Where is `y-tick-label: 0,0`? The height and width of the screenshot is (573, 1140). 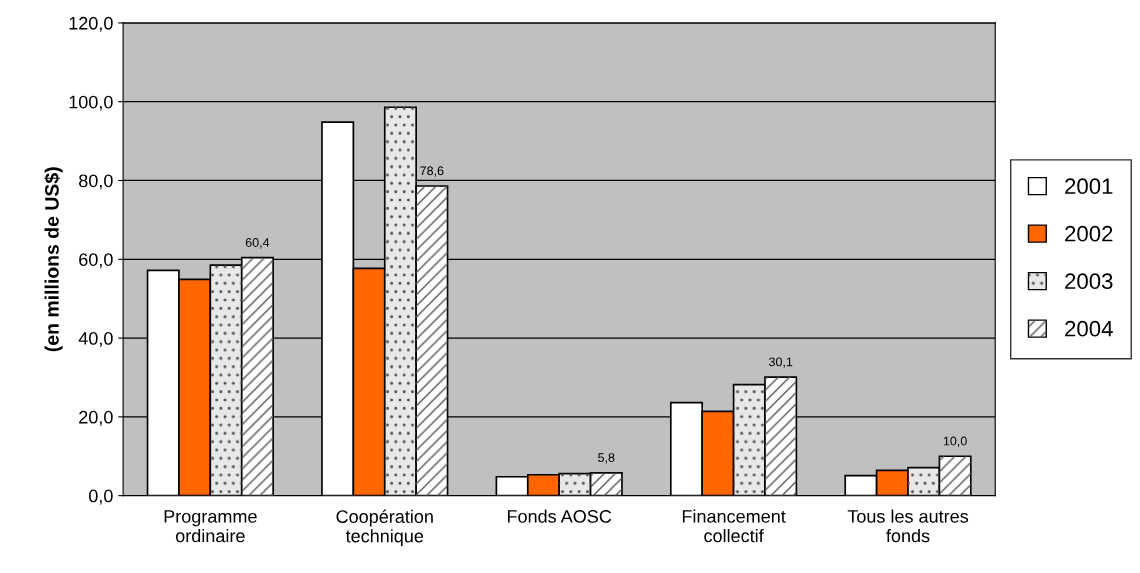 y-tick-label: 0,0 is located at coordinates (101, 497).